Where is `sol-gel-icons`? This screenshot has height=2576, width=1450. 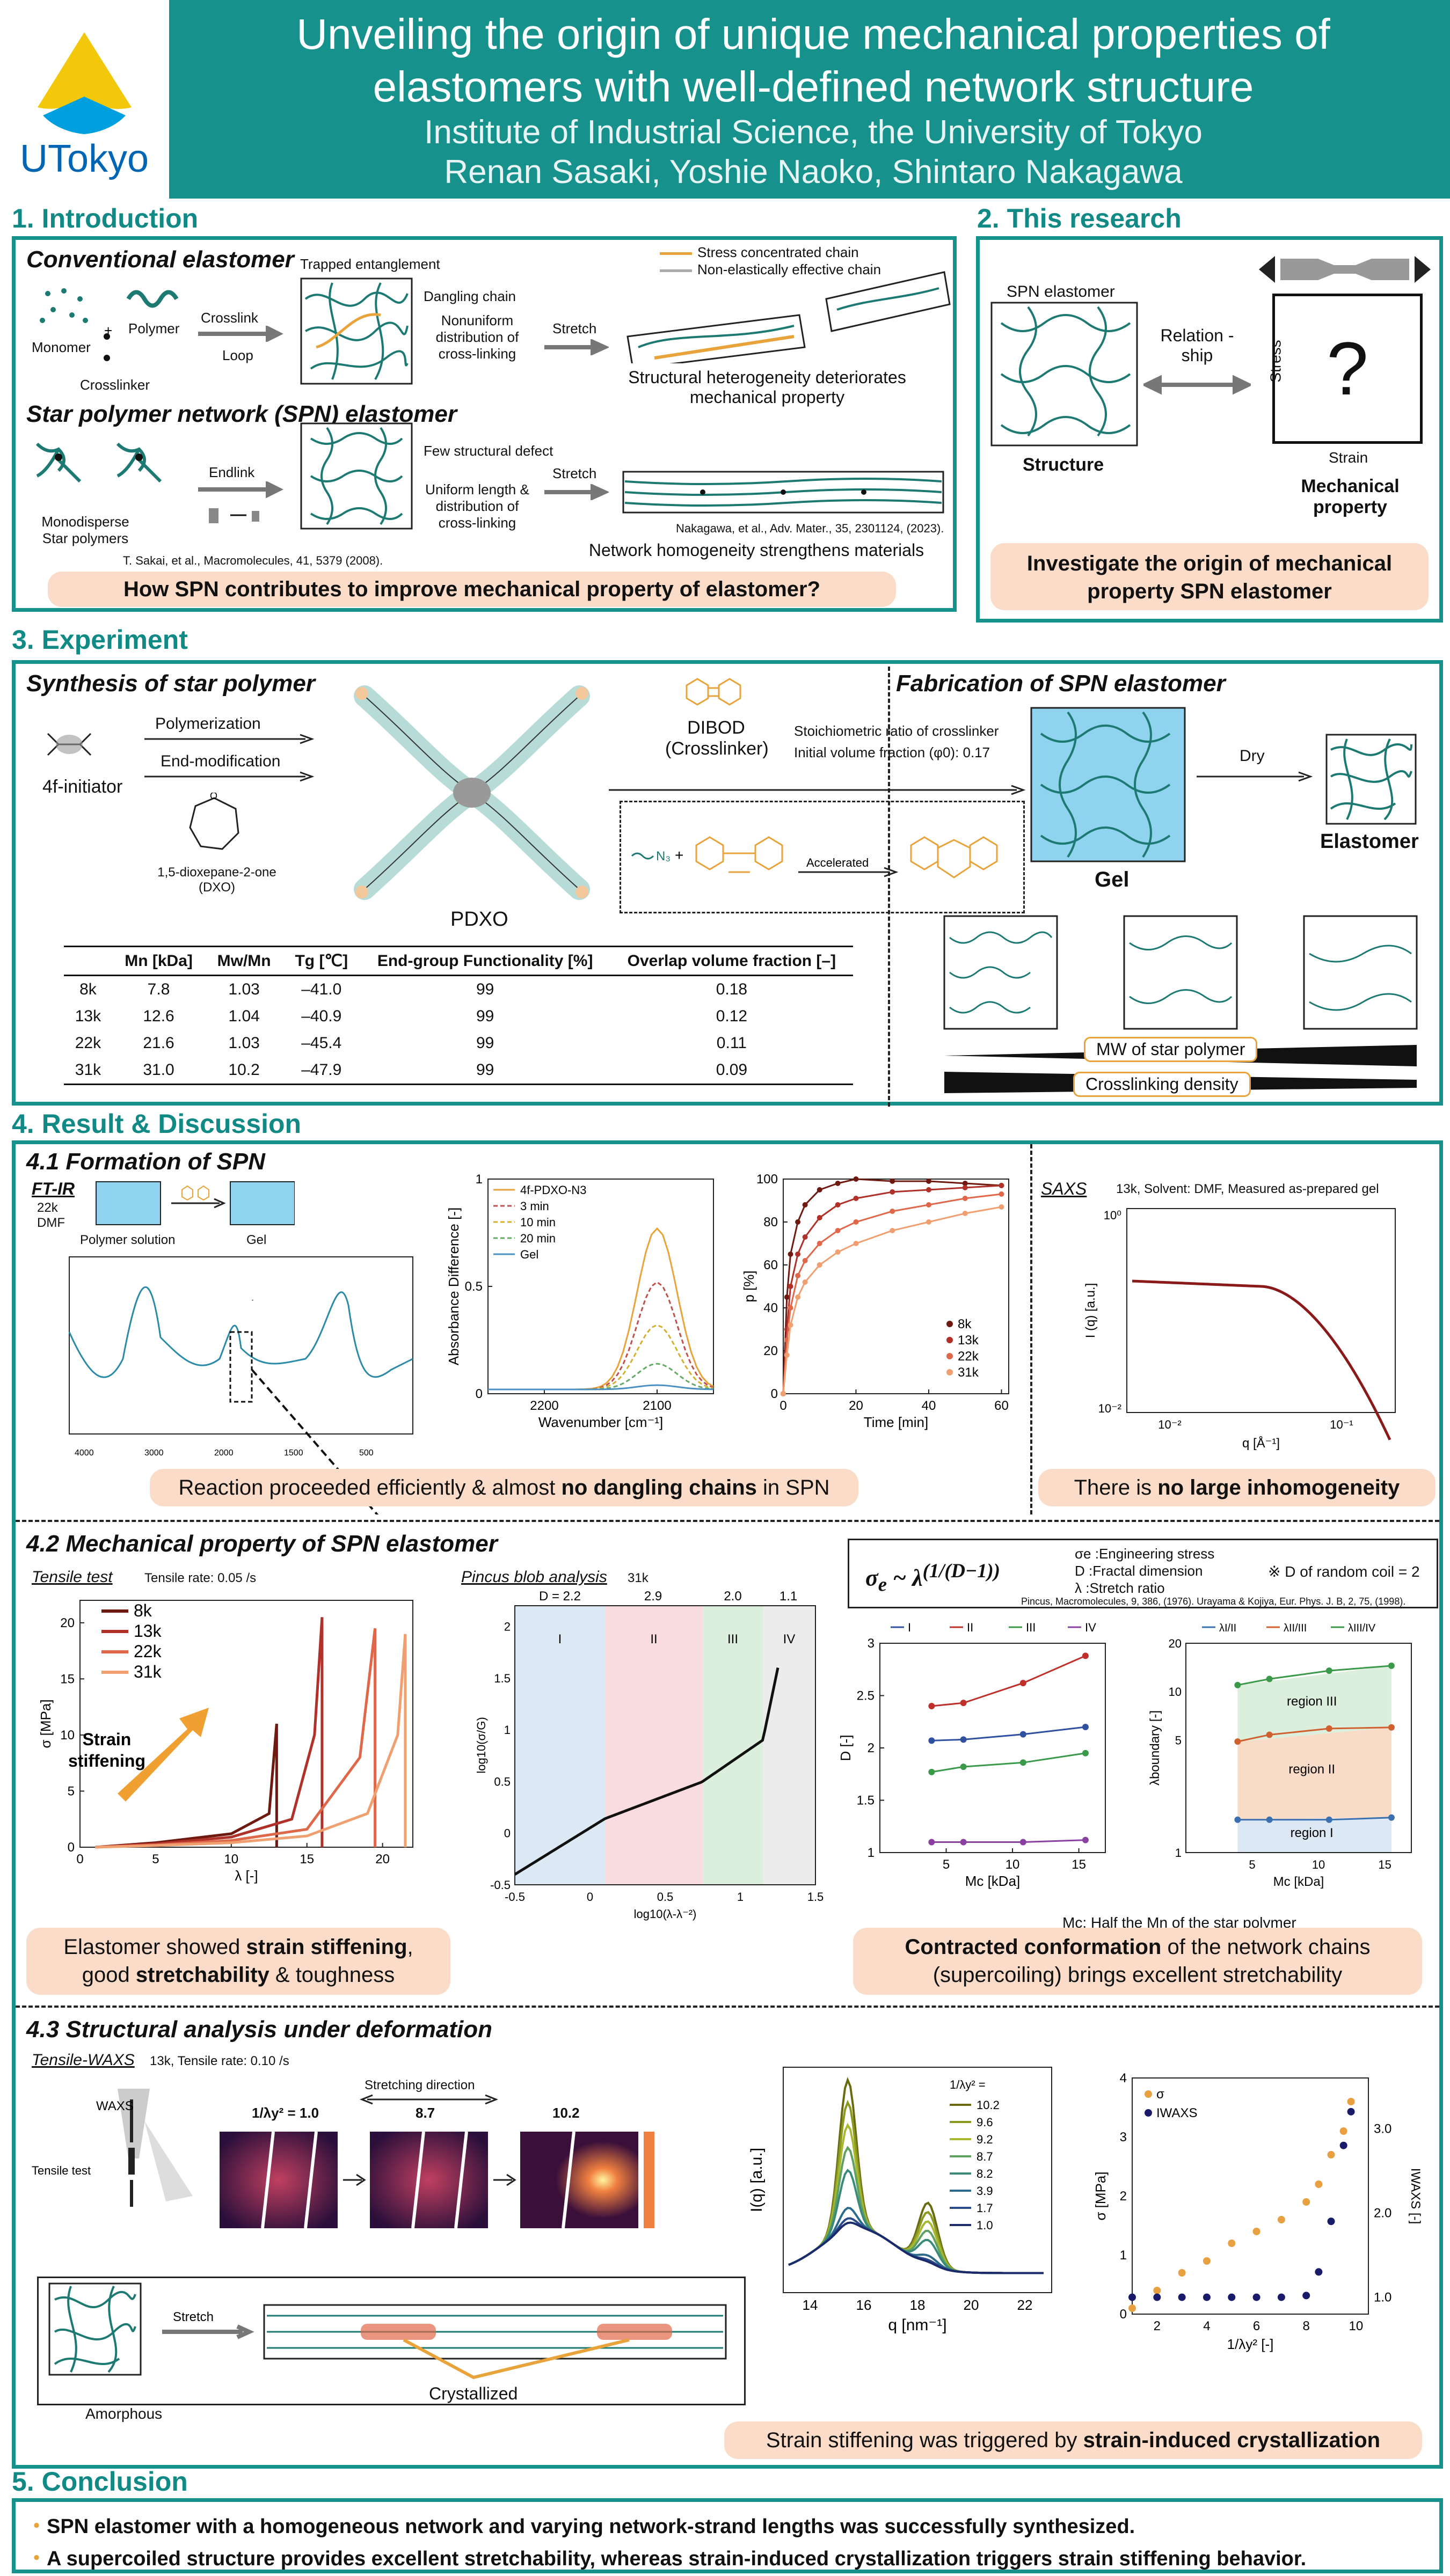
sol-gel-icons is located at coordinates (195, 1203).